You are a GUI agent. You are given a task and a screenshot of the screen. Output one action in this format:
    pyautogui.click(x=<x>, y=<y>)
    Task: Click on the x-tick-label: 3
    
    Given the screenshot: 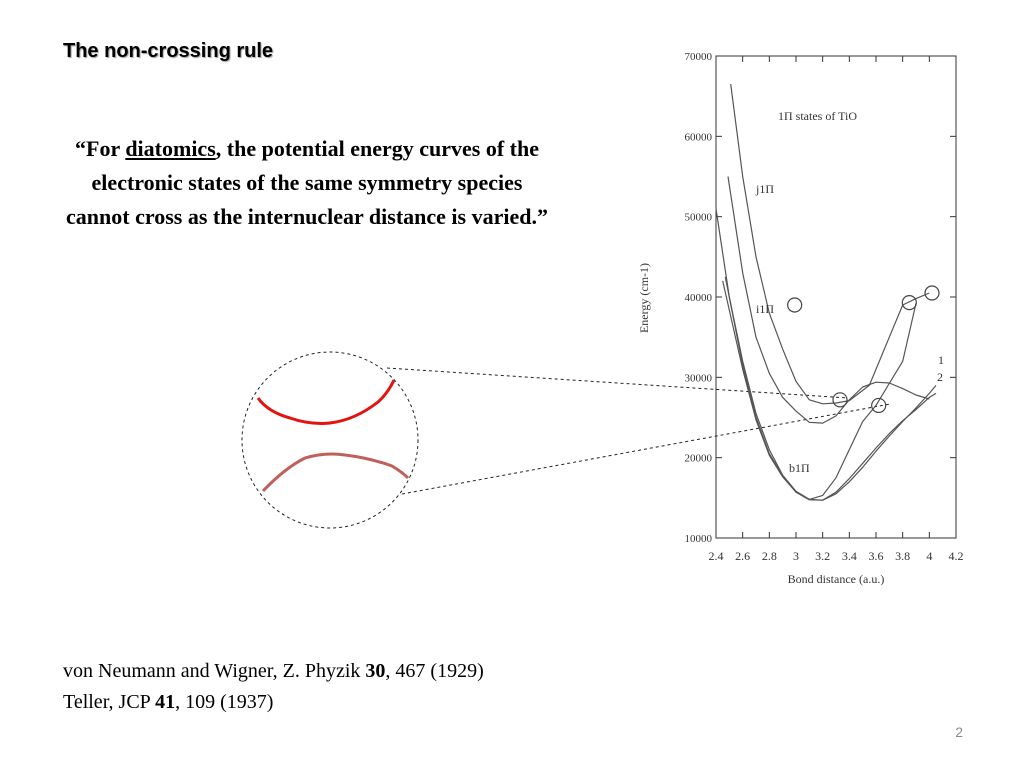 What is the action you would take?
    pyautogui.click(x=796, y=556)
    